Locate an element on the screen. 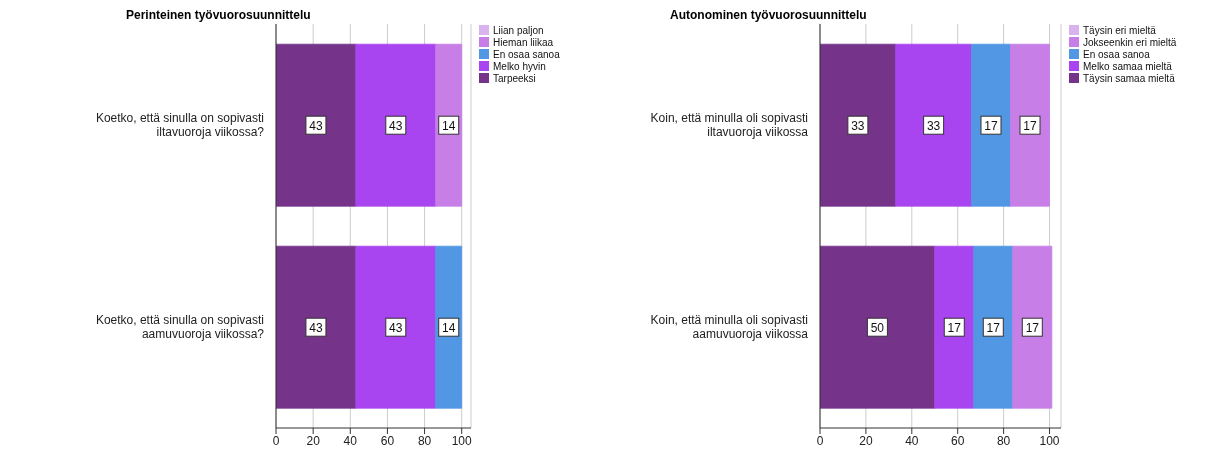 The width and height of the screenshot is (1209, 464). legend-label: Liian paljon is located at coordinates (518, 30).